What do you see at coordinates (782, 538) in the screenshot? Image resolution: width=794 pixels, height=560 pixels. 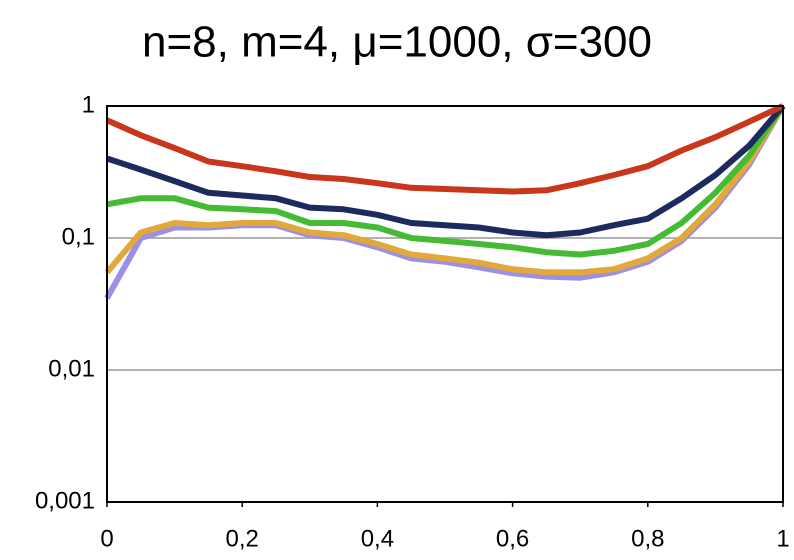 I see `x-tick-label: 1` at bounding box center [782, 538].